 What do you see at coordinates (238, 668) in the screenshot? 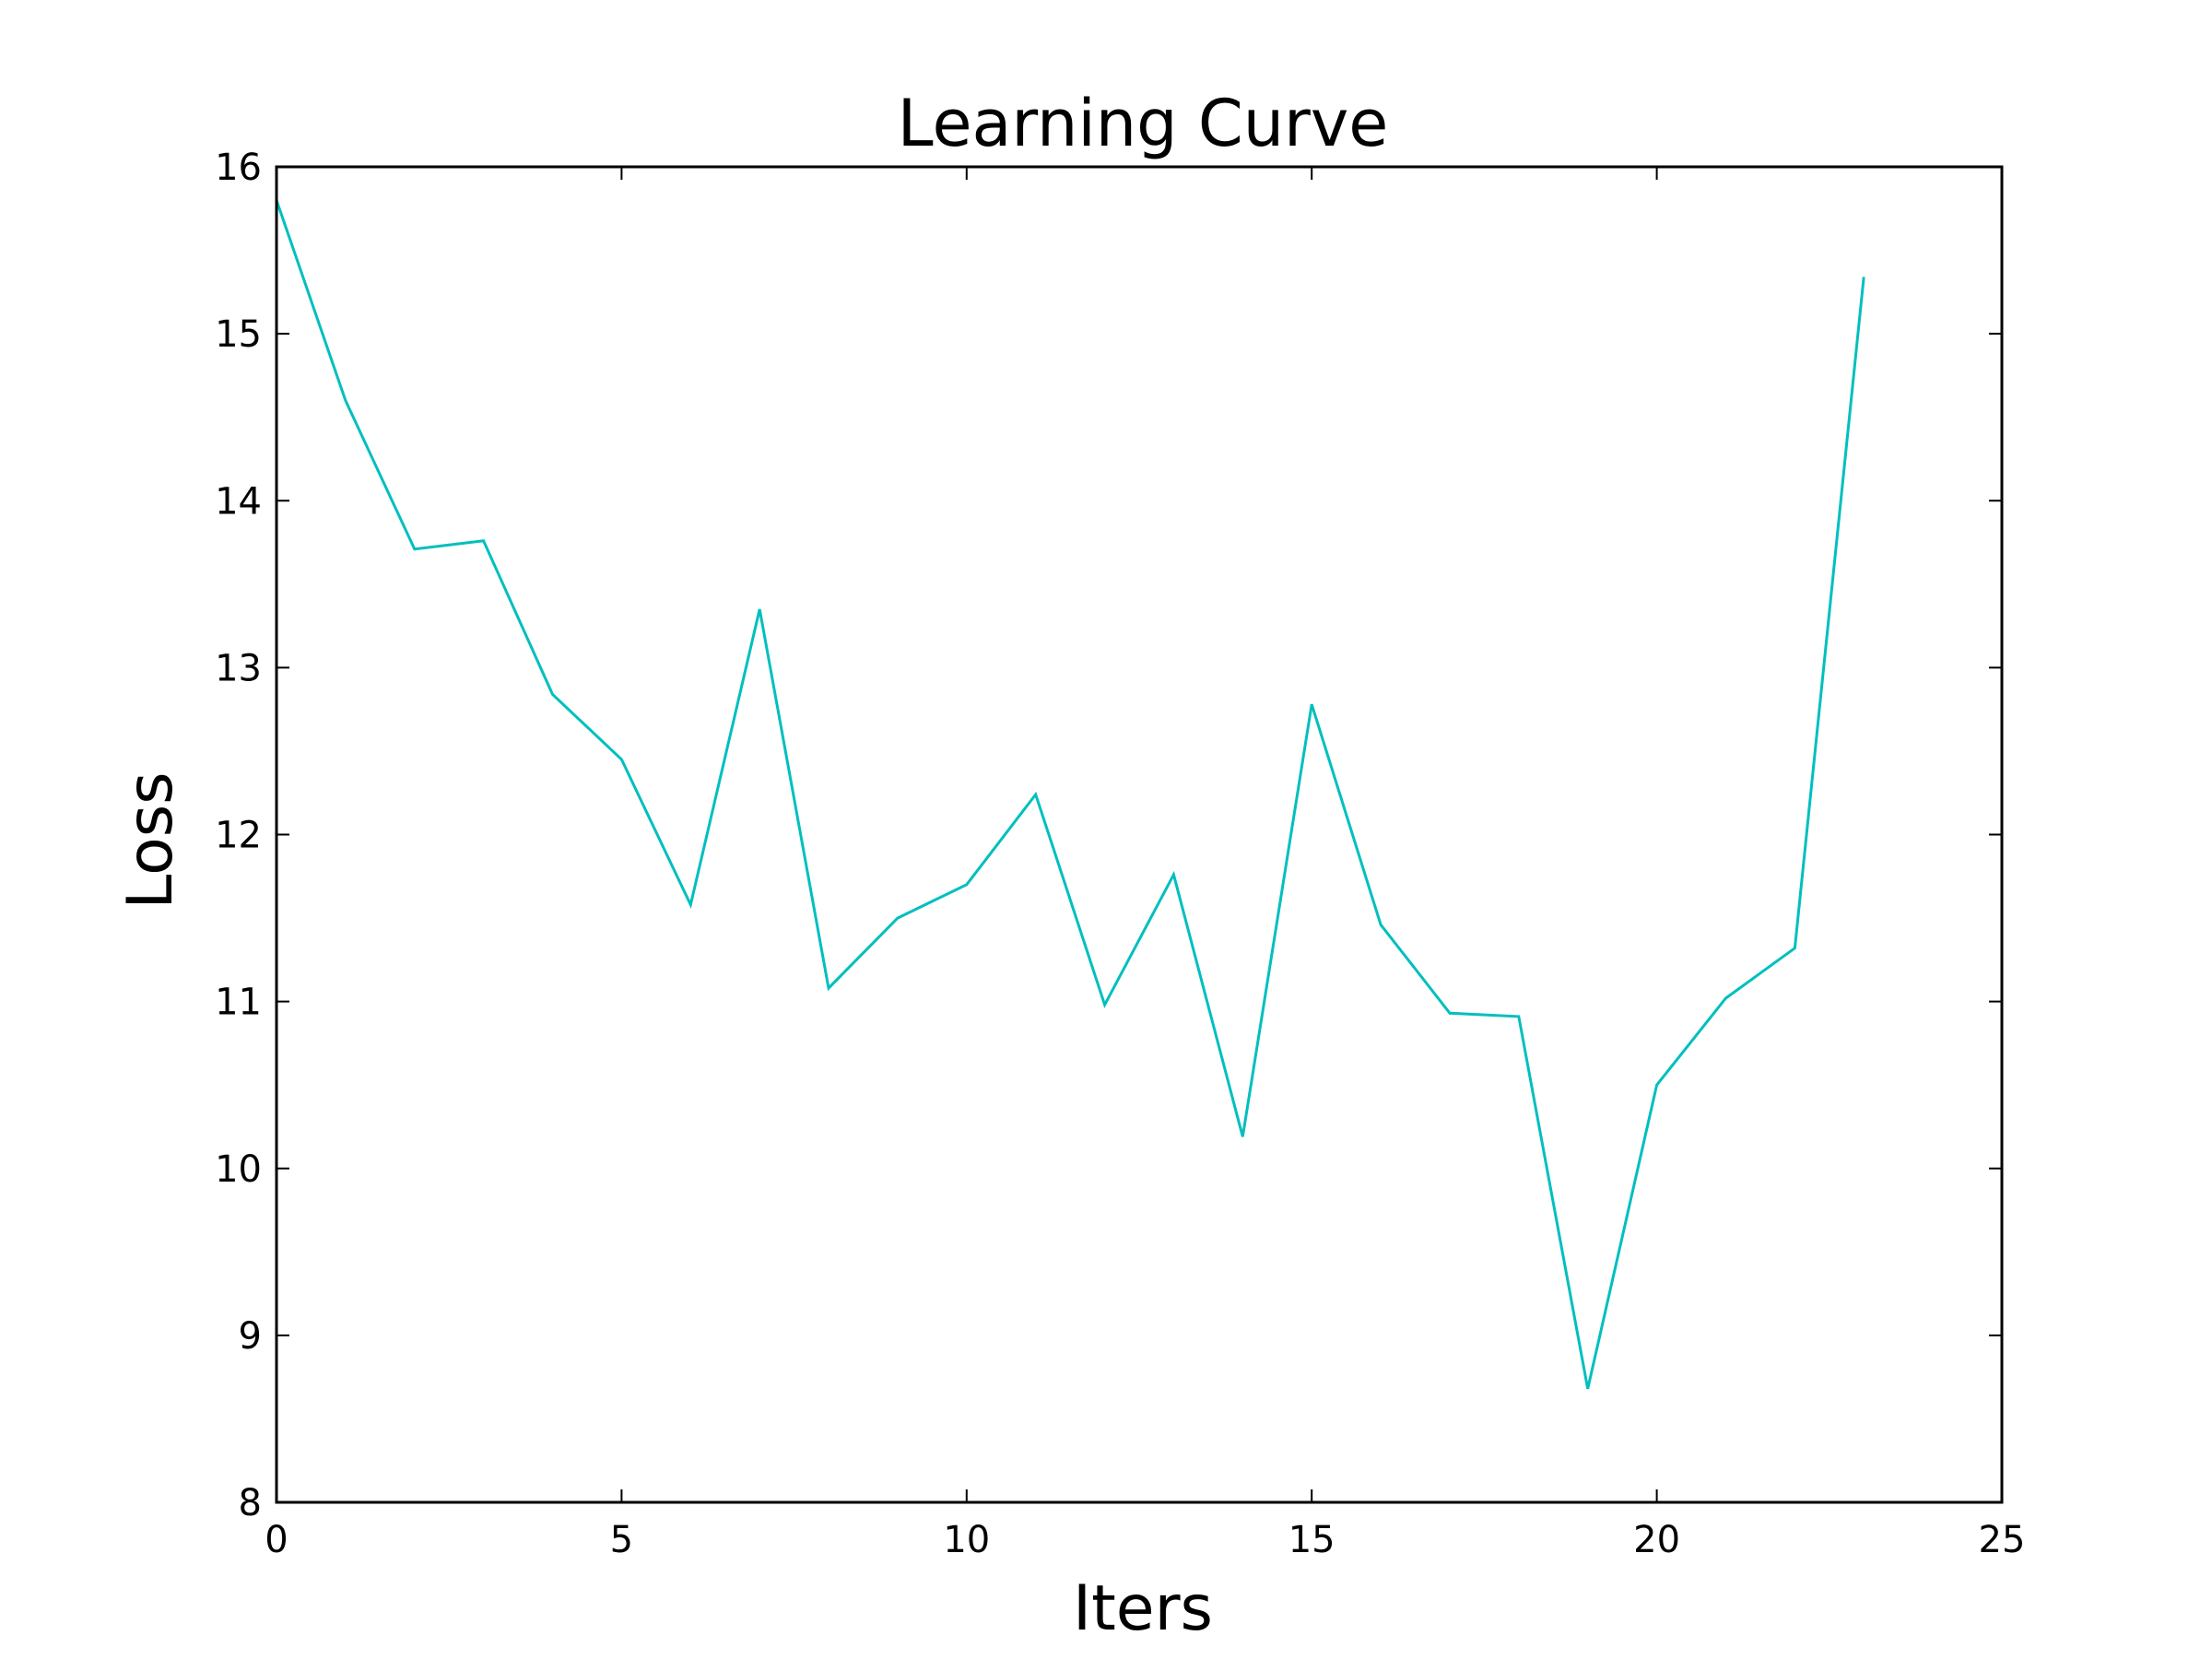
I see `y-tick-label: 13` at bounding box center [238, 668].